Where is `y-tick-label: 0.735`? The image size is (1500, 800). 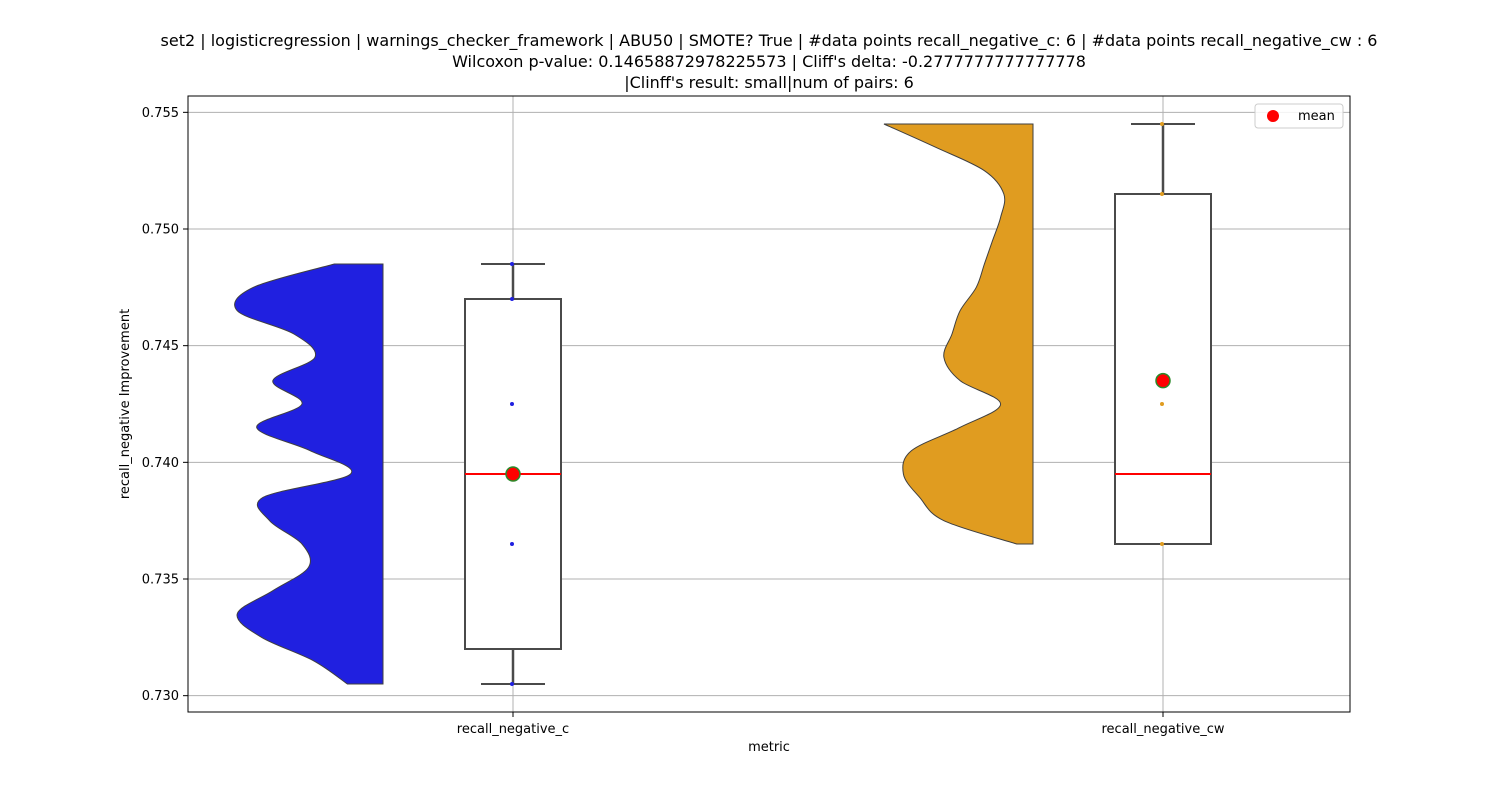
y-tick-label: 0.735 is located at coordinates (160, 580).